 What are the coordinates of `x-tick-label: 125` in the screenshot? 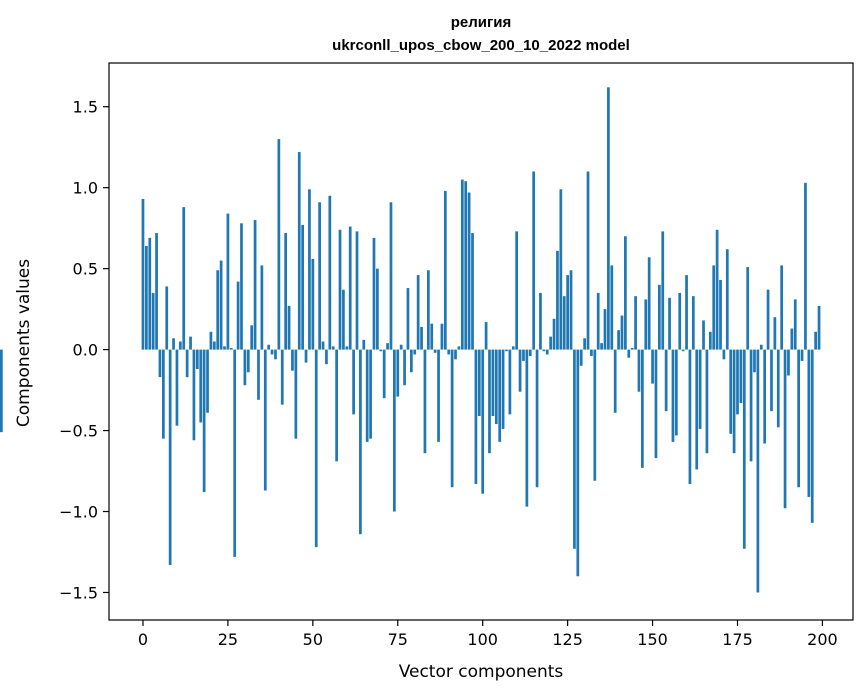 It's located at (567, 639).